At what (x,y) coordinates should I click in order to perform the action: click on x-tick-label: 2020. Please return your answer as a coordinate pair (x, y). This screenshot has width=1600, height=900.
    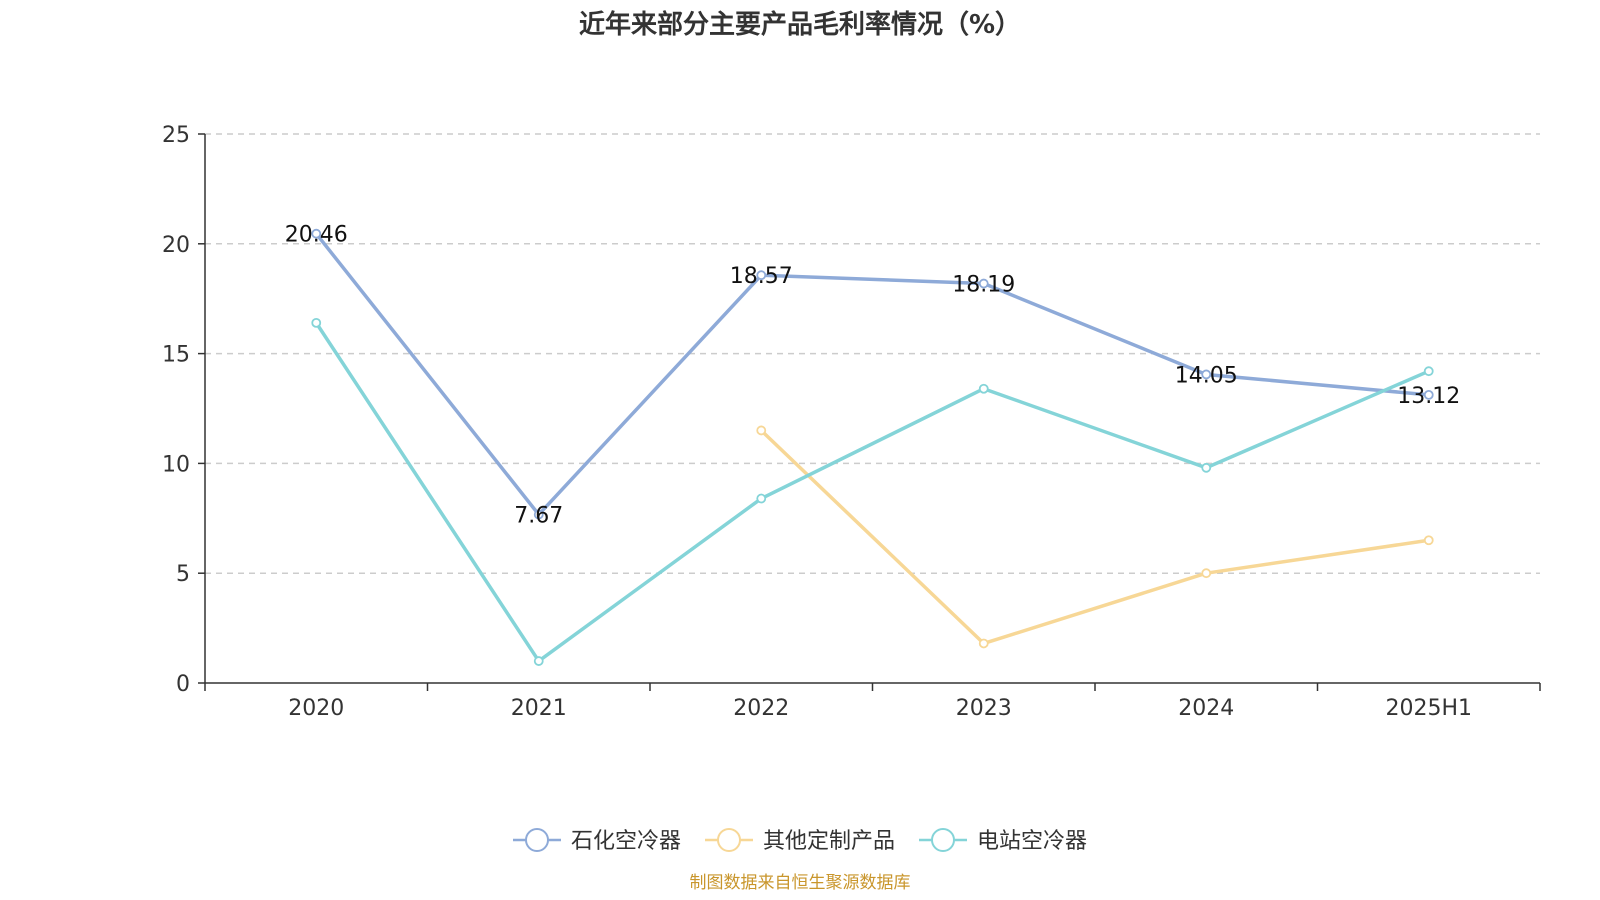
    Looking at the image, I should click on (316, 708).